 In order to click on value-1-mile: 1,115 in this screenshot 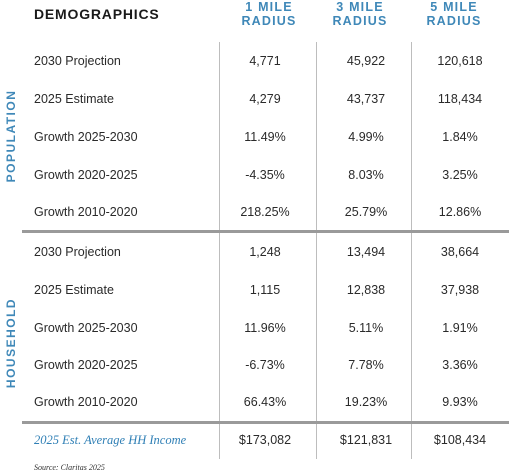, I will do `click(265, 290)`.